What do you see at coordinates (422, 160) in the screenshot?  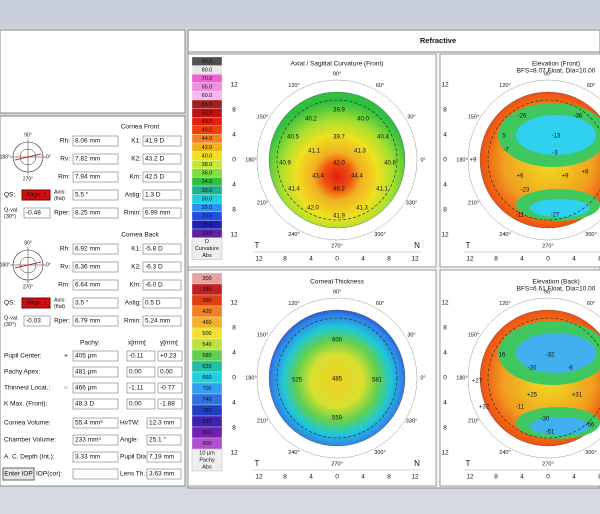 I see `angle-label: 0°` at bounding box center [422, 160].